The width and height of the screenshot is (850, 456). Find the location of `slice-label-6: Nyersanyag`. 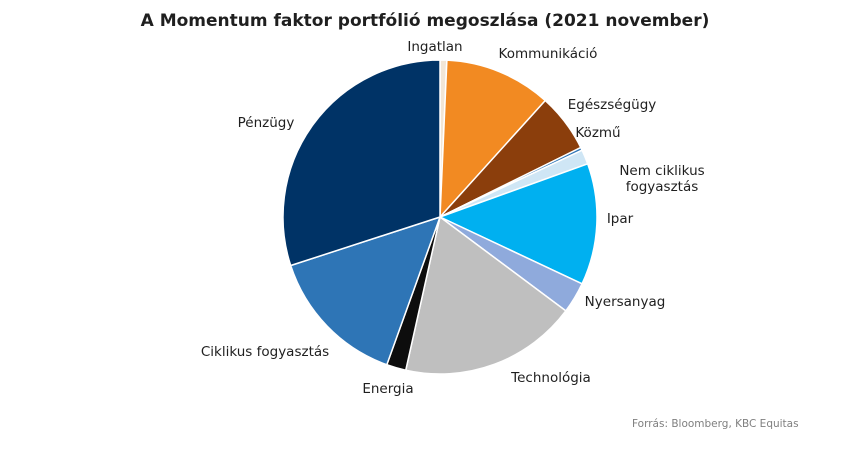

slice-label-6: Nyersanyag is located at coordinates (625, 302).